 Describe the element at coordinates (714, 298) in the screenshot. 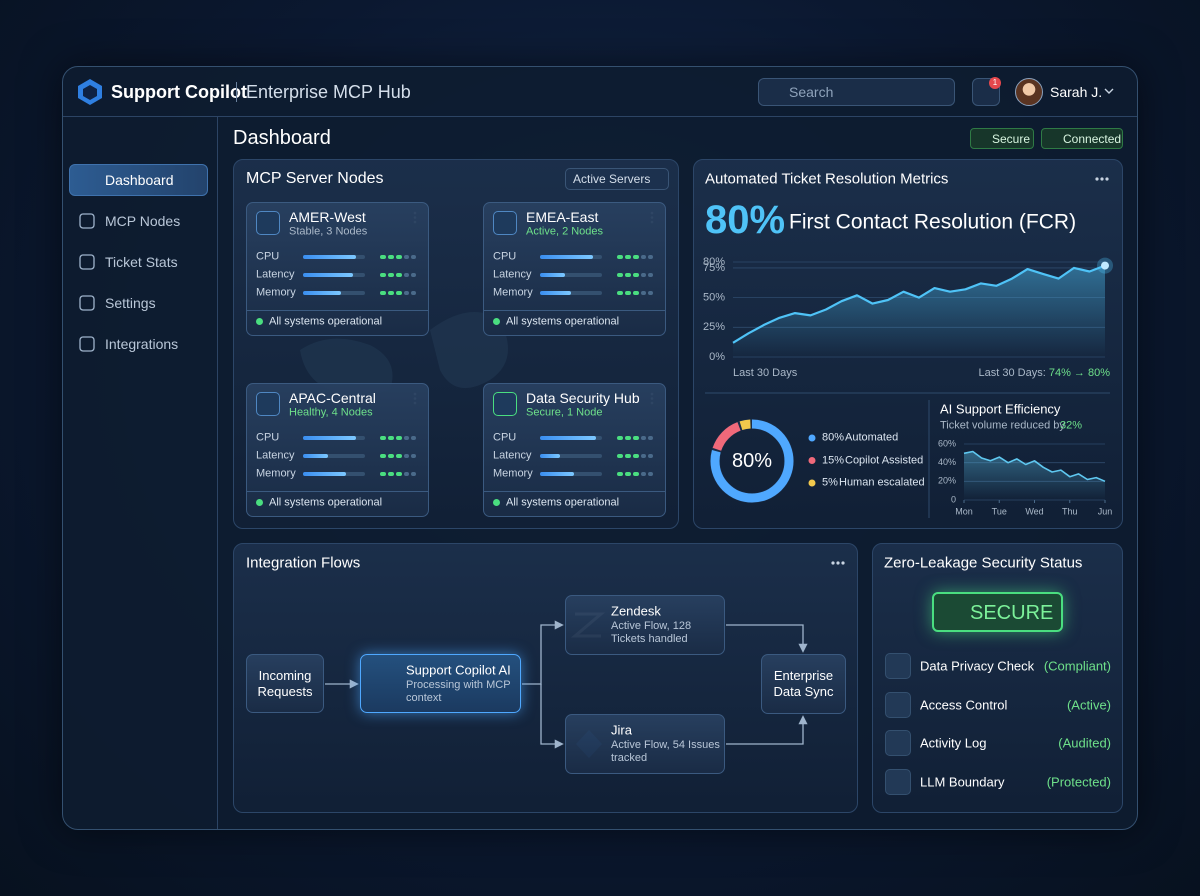

I see `y-tick-label: 50%` at that location.